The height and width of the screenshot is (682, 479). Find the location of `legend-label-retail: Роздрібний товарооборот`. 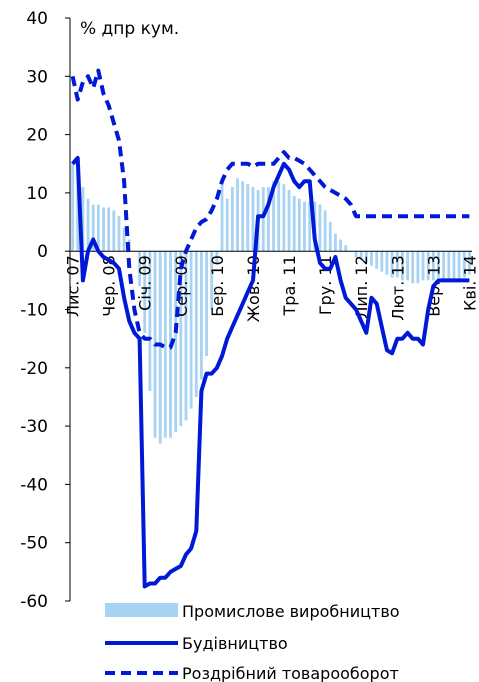

legend-label-retail: Роздрібний товарооборот is located at coordinates (290, 673).